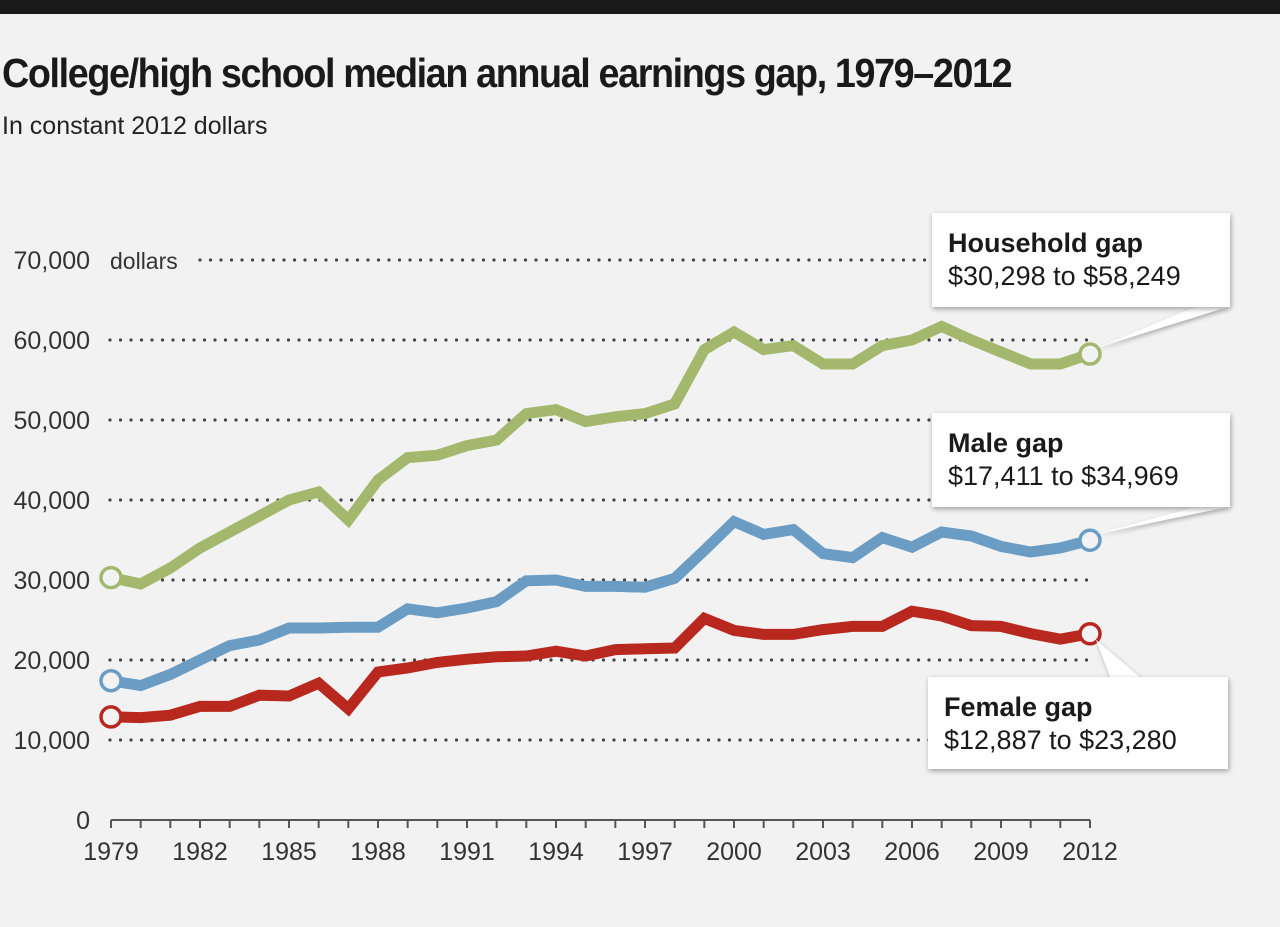 The height and width of the screenshot is (927, 1280). What do you see at coordinates (1045, 243) in the screenshot?
I see `callout-household-title: Household gap` at bounding box center [1045, 243].